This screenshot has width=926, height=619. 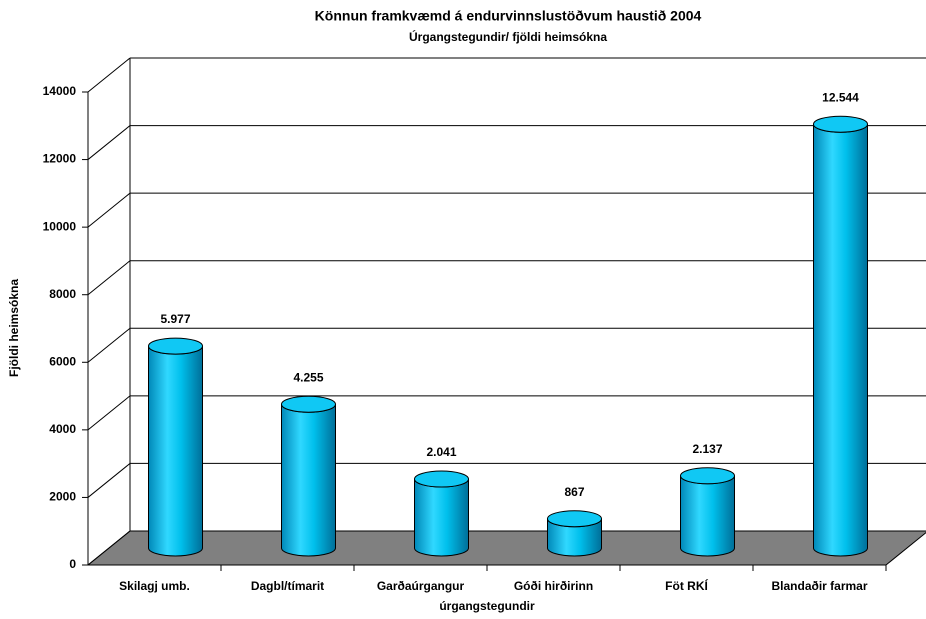 I want to click on x-tick-label: Blandaðir farmar, so click(x=819, y=586).